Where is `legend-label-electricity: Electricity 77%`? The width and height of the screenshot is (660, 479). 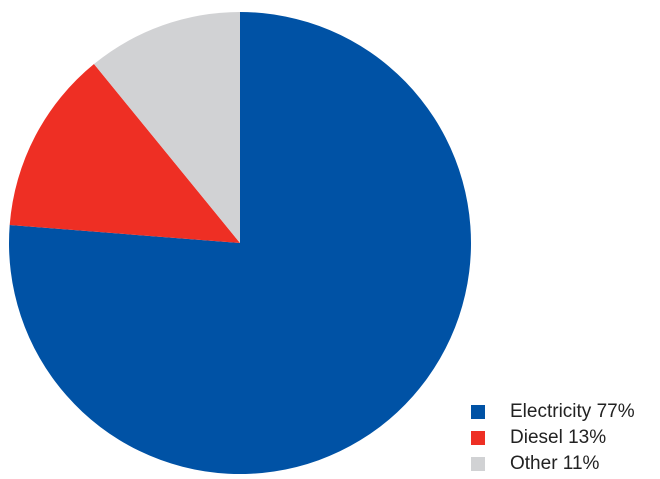 legend-label-electricity: Electricity 77% is located at coordinates (572, 411).